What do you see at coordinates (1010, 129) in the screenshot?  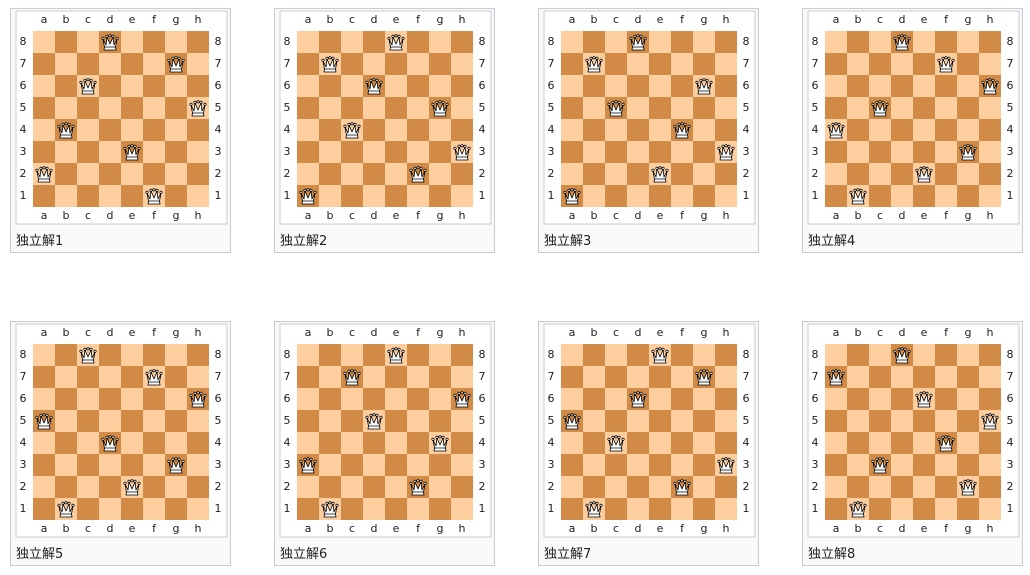 I see `rank-label: 4` at bounding box center [1010, 129].